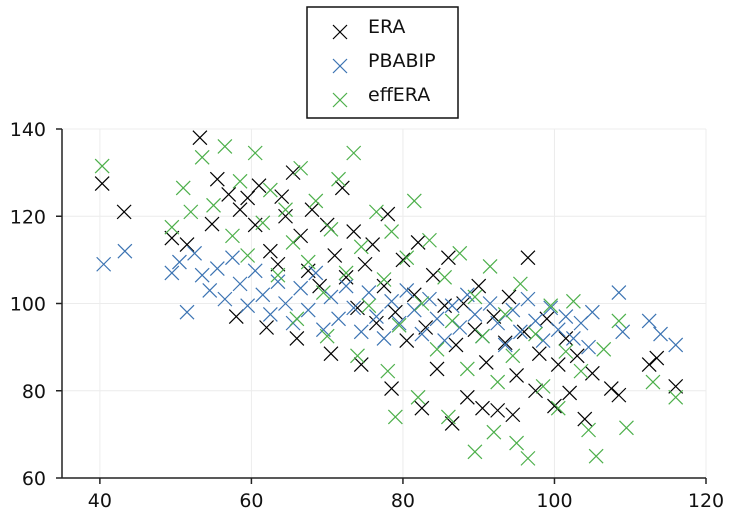 The height and width of the screenshot is (524, 736). What do you see at coordinates (34, 479) in the screenshot?
I see `y-tick-label: 60` at bounding box center [34, 479].